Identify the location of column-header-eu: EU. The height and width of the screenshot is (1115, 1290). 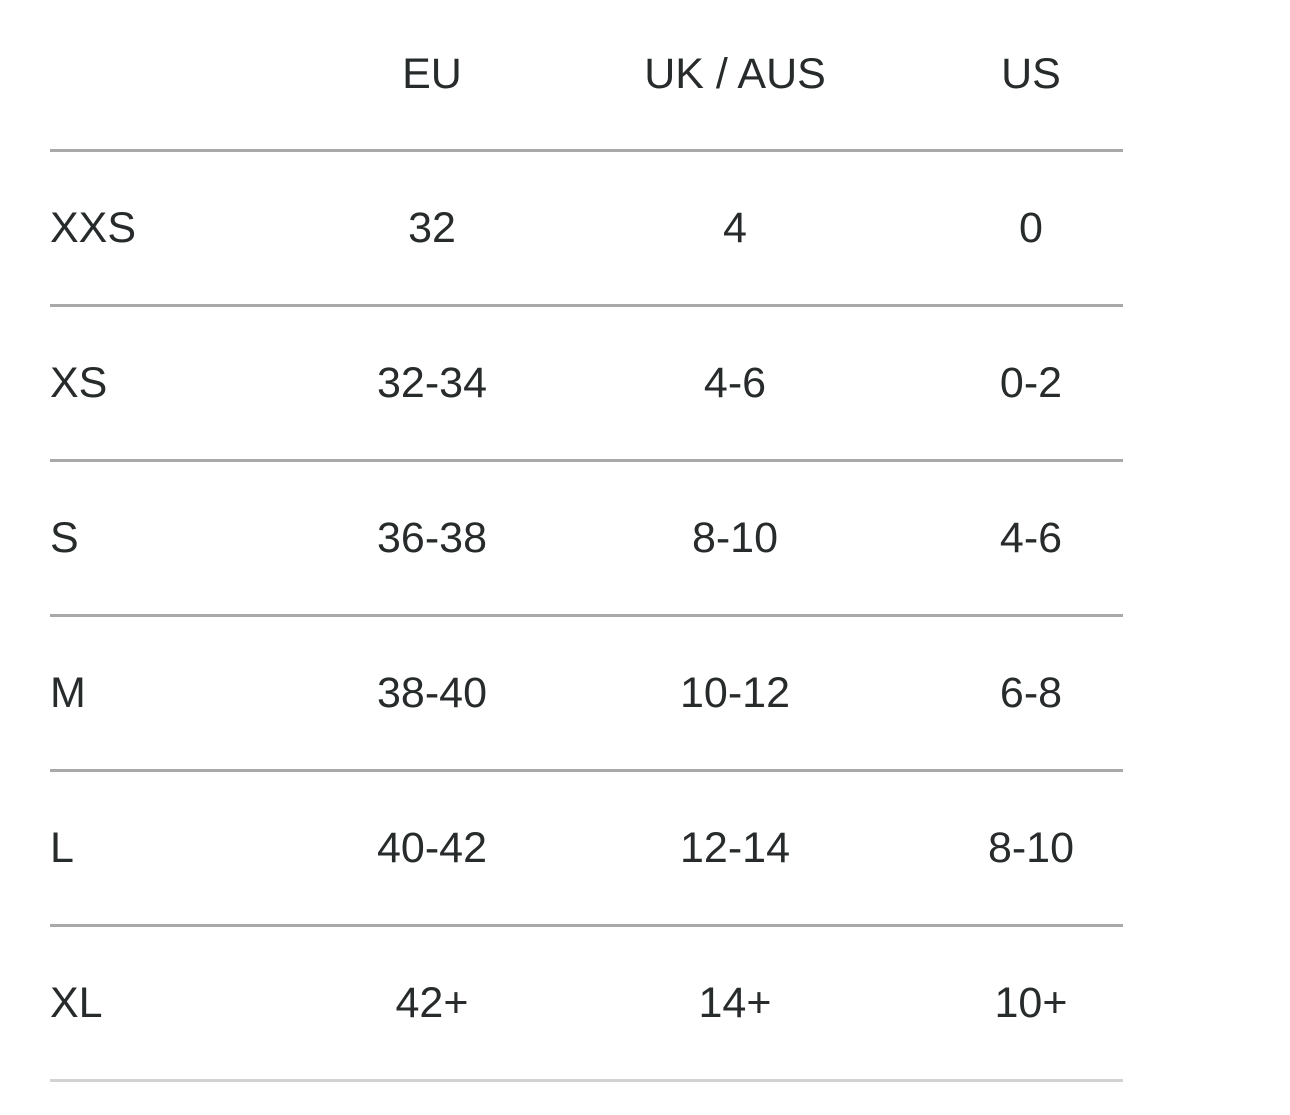
(432, 74).